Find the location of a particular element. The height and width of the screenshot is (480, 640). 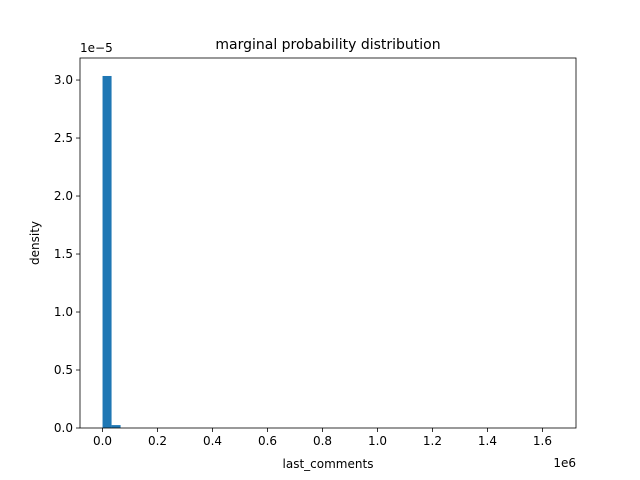

y-axis-offset-label: 1e−5 is located at coordinates (96, 48).